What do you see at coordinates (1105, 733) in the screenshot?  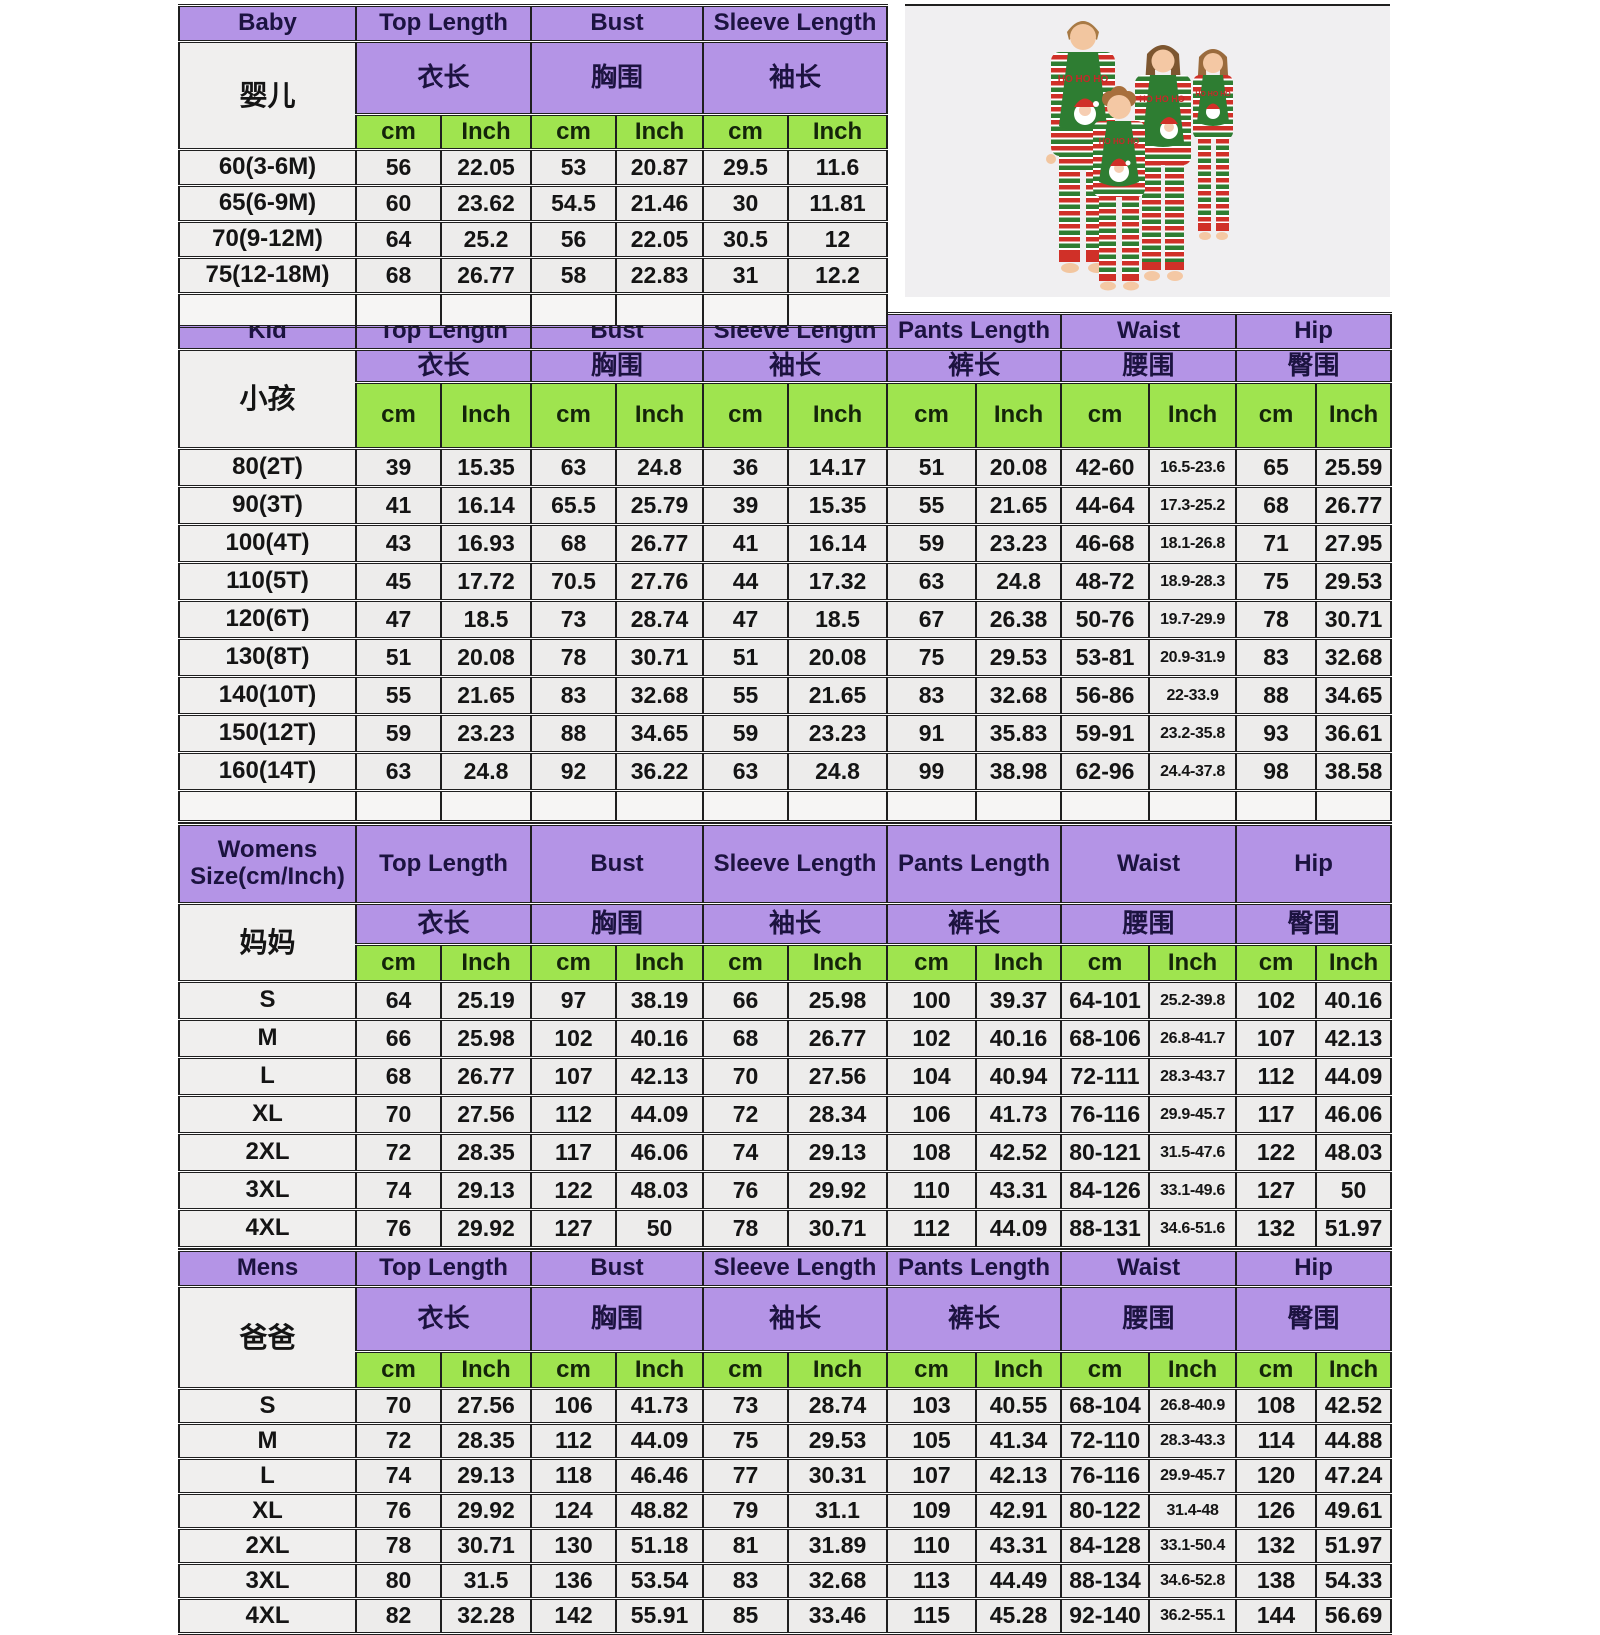 I see `value-cell: 59-91` at bounding box center [1105, 733].